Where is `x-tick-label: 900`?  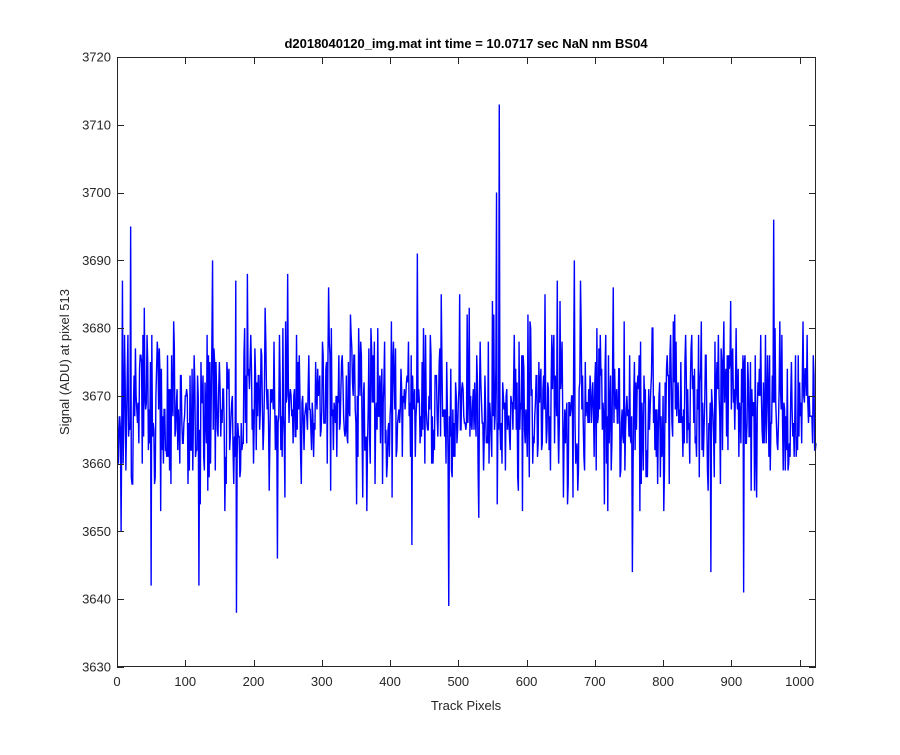
x-tick-label: 900 is located at coordinates (732, 681).